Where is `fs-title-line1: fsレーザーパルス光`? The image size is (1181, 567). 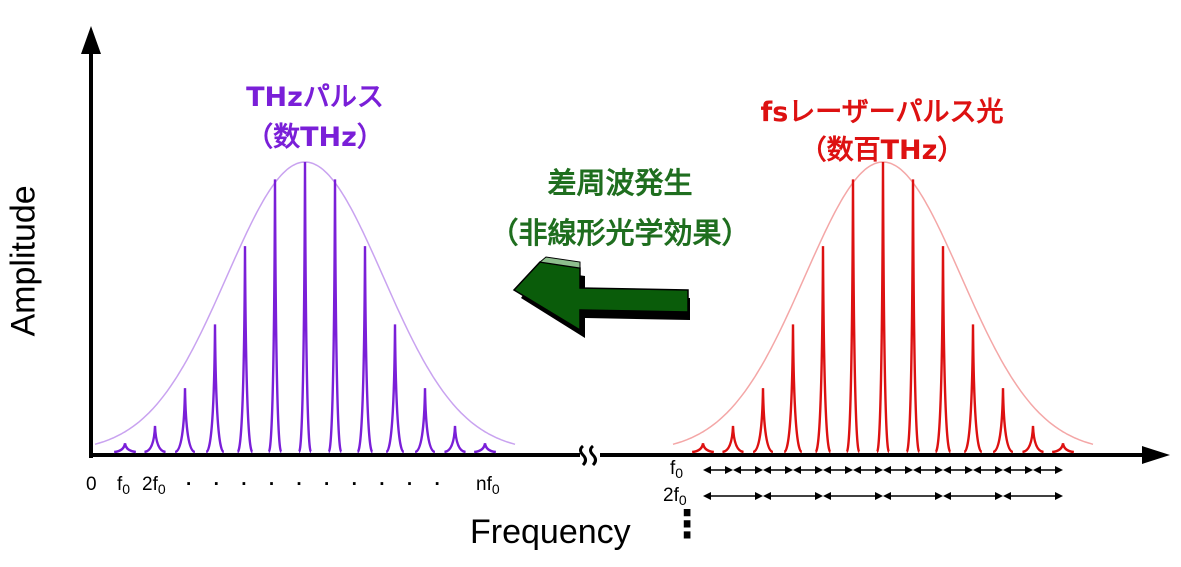
fs-title-line1: fsレーザーパルス光 is located at coordinates (882, 112).